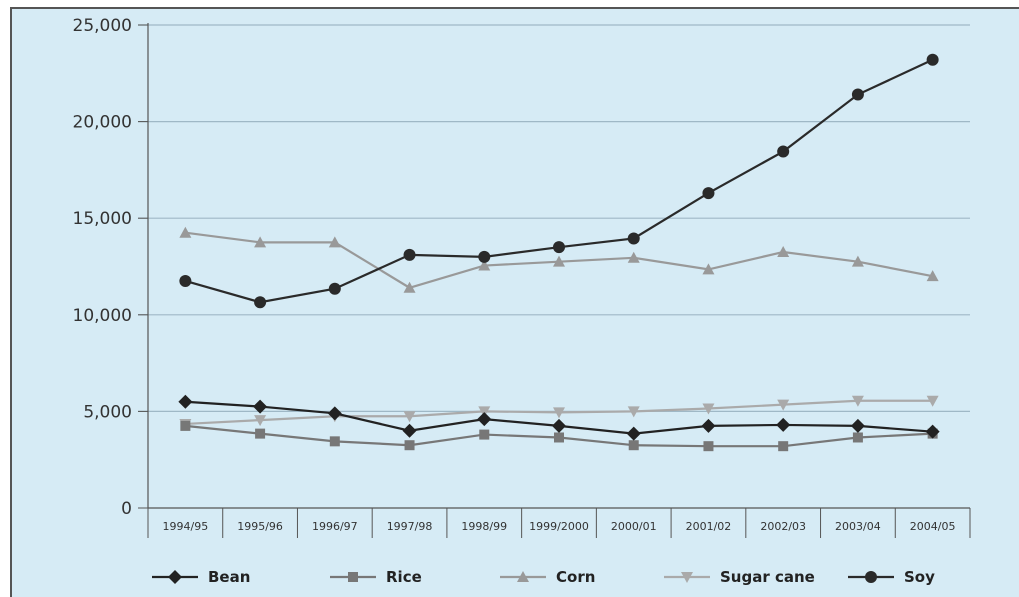 The width and height of the screenshot is (1019, 597). I want to click on legend-marker-rice, so click(353, 577).